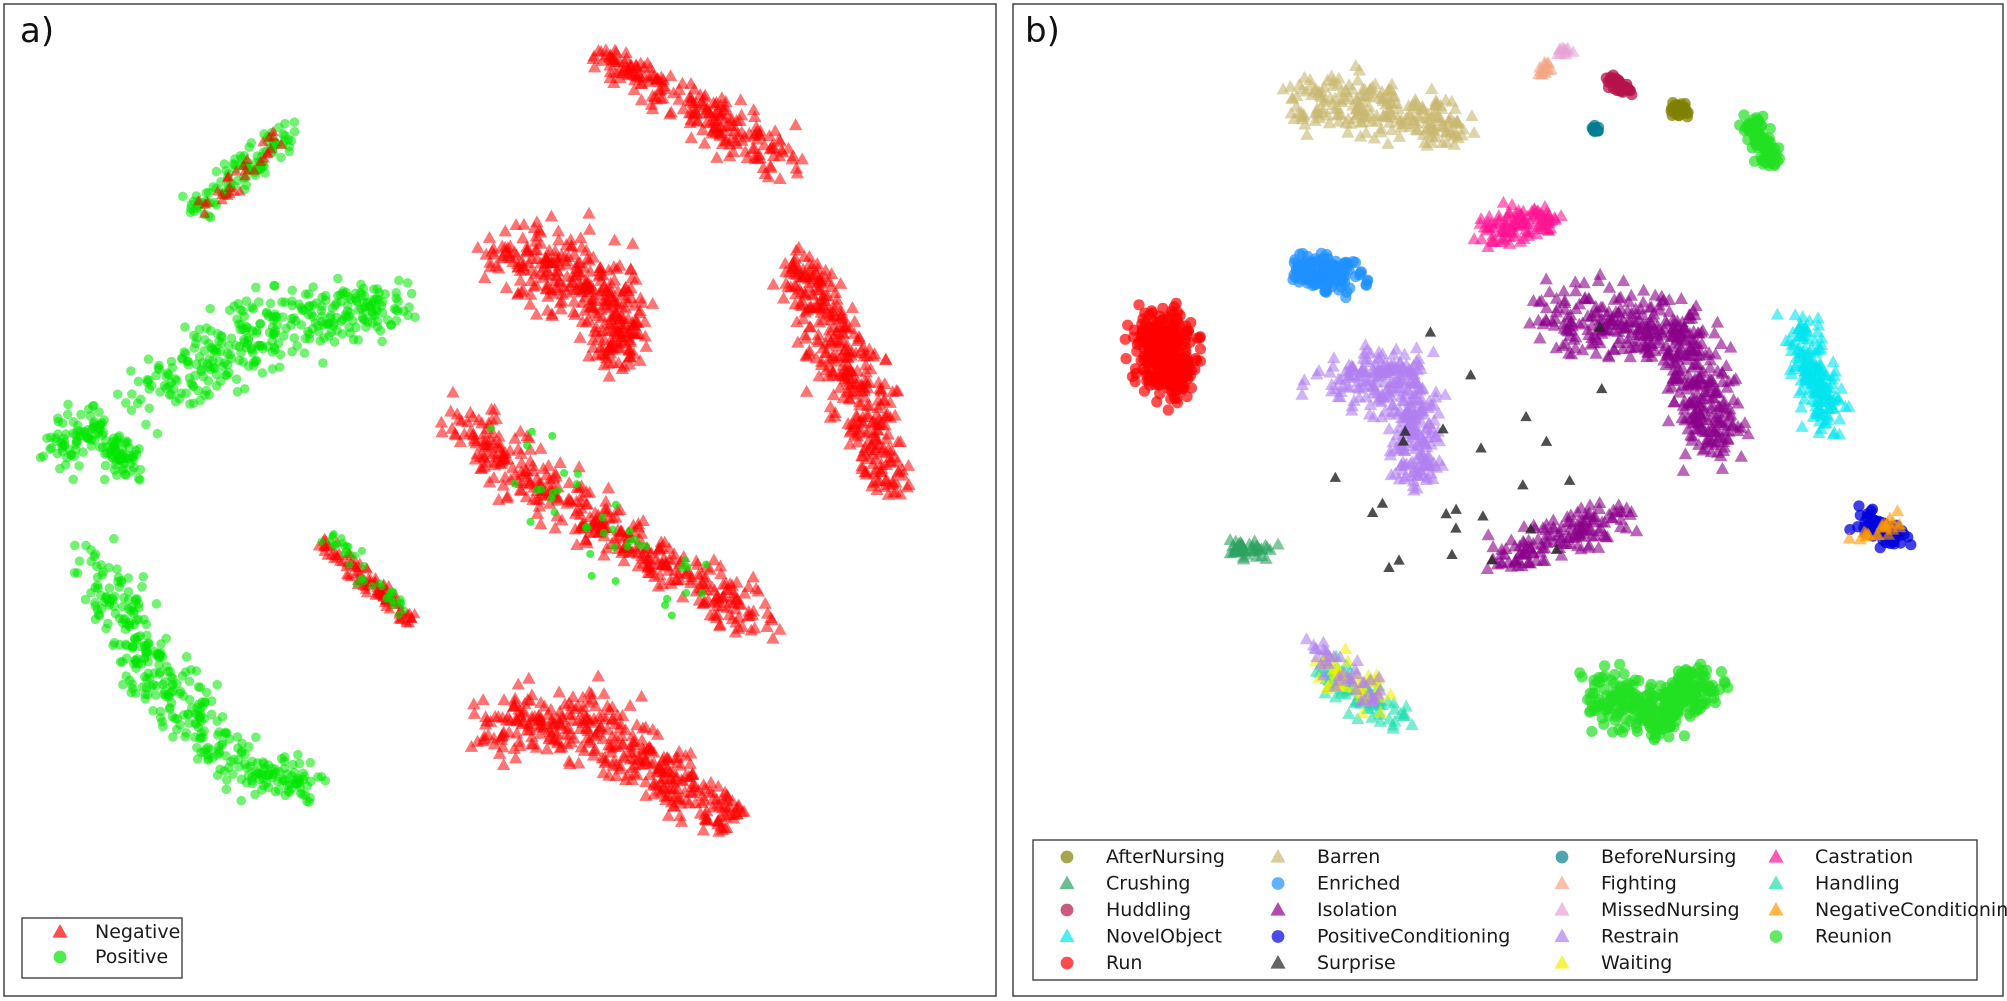 This screenshot has height=1001, width=2007. I want to click on point-negativeconditioning, so click(1860, 538).